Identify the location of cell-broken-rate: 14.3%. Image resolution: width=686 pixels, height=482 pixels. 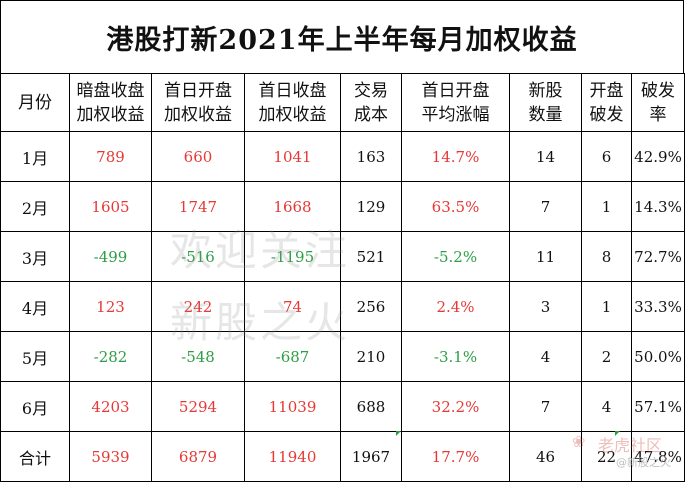
(658, 206).